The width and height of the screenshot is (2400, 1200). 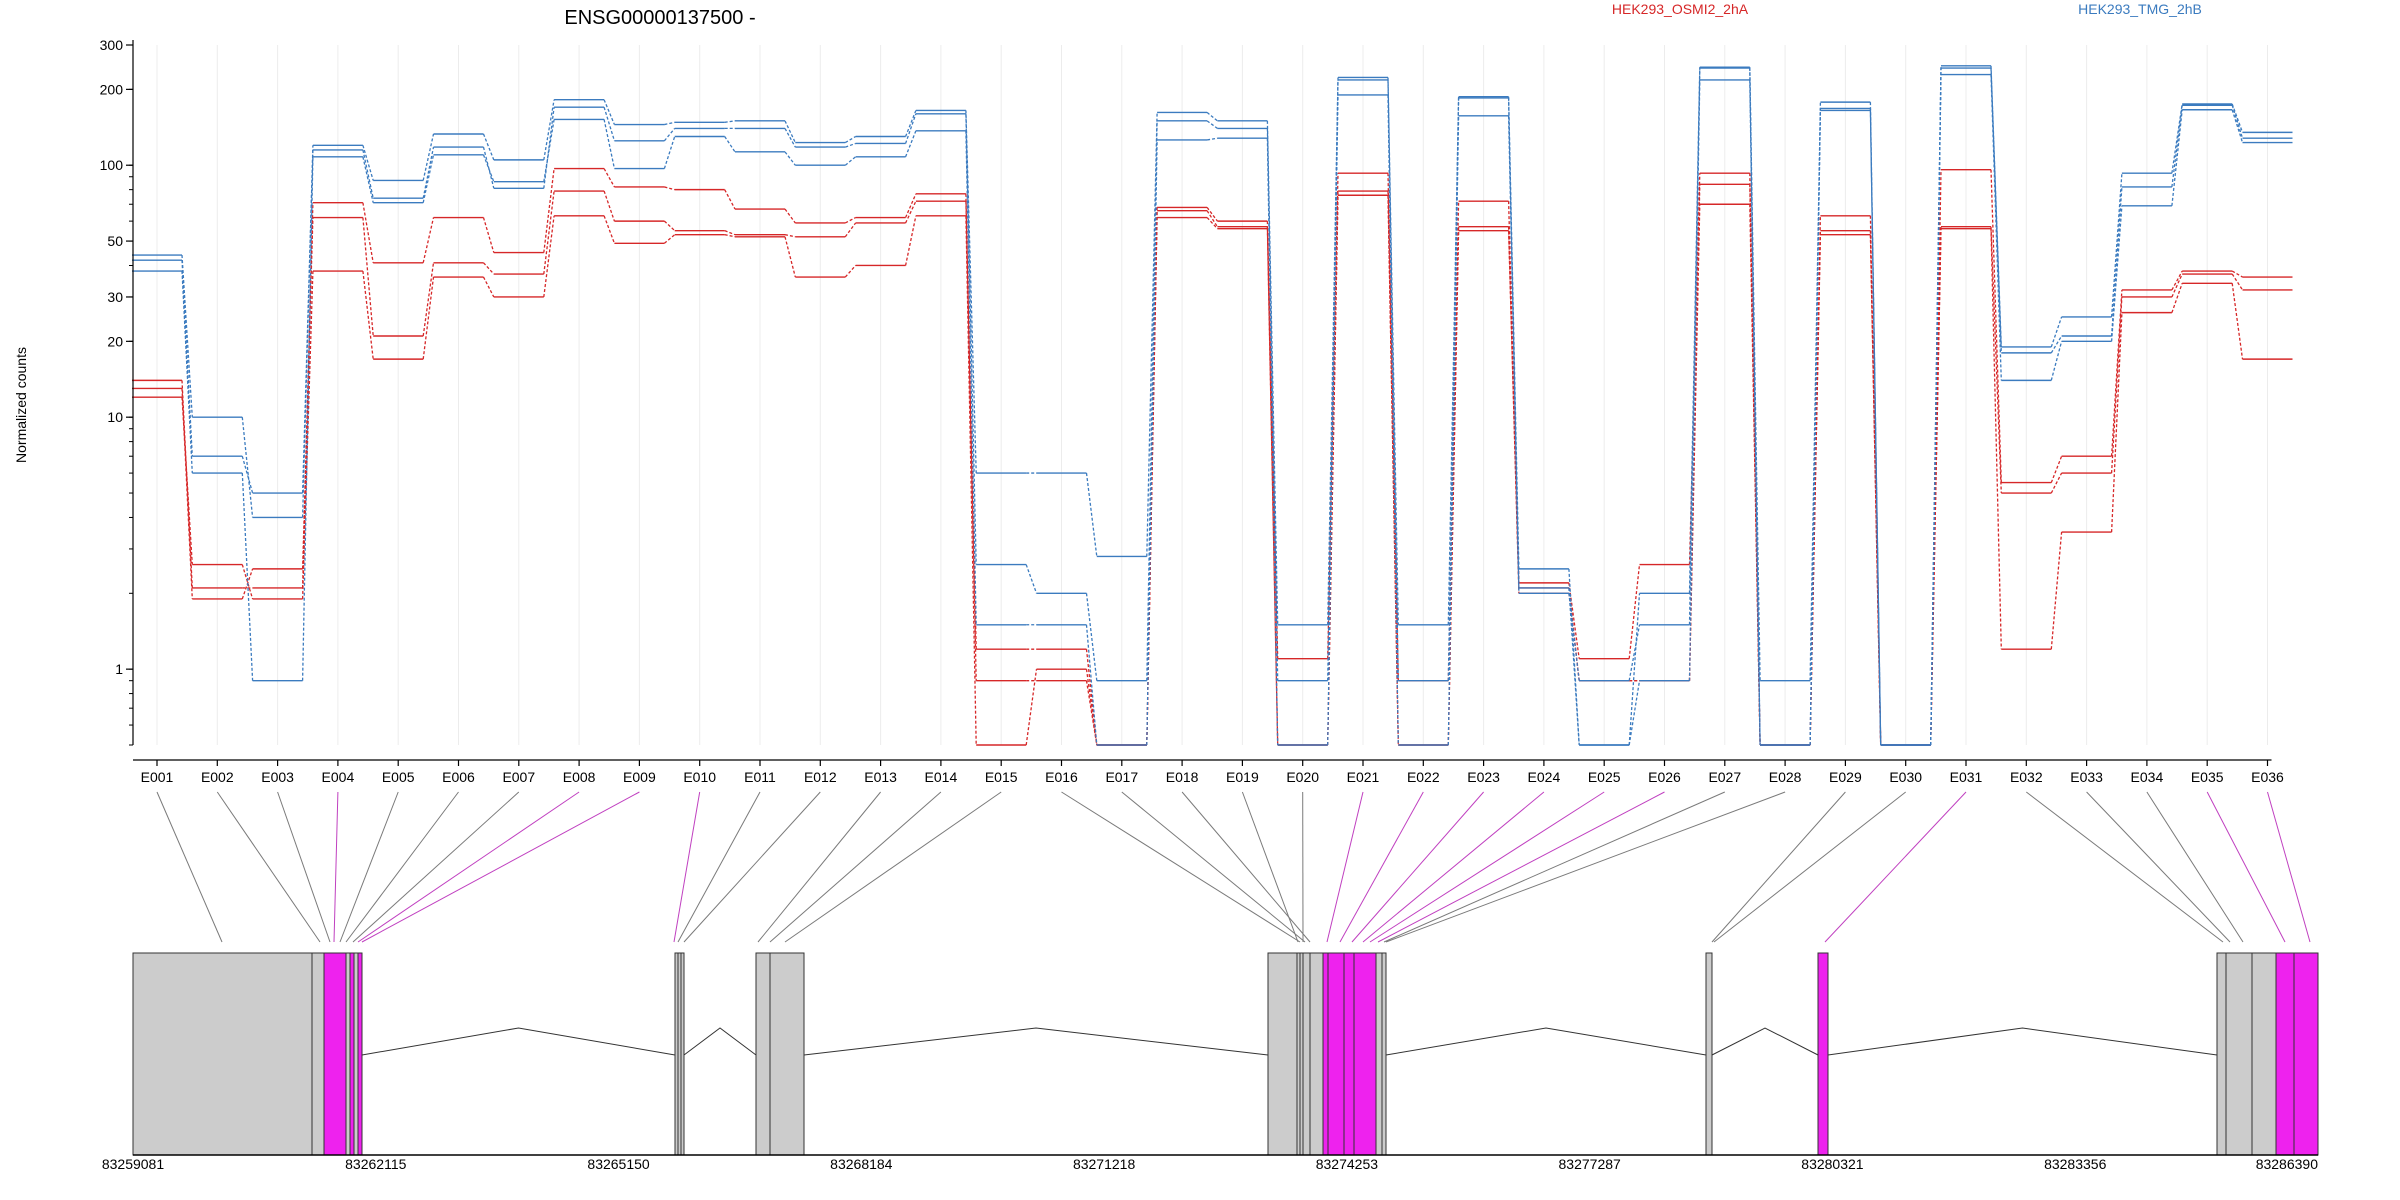 I want to click on x-tick-label-E004: E004, so click(x=338, y=777).